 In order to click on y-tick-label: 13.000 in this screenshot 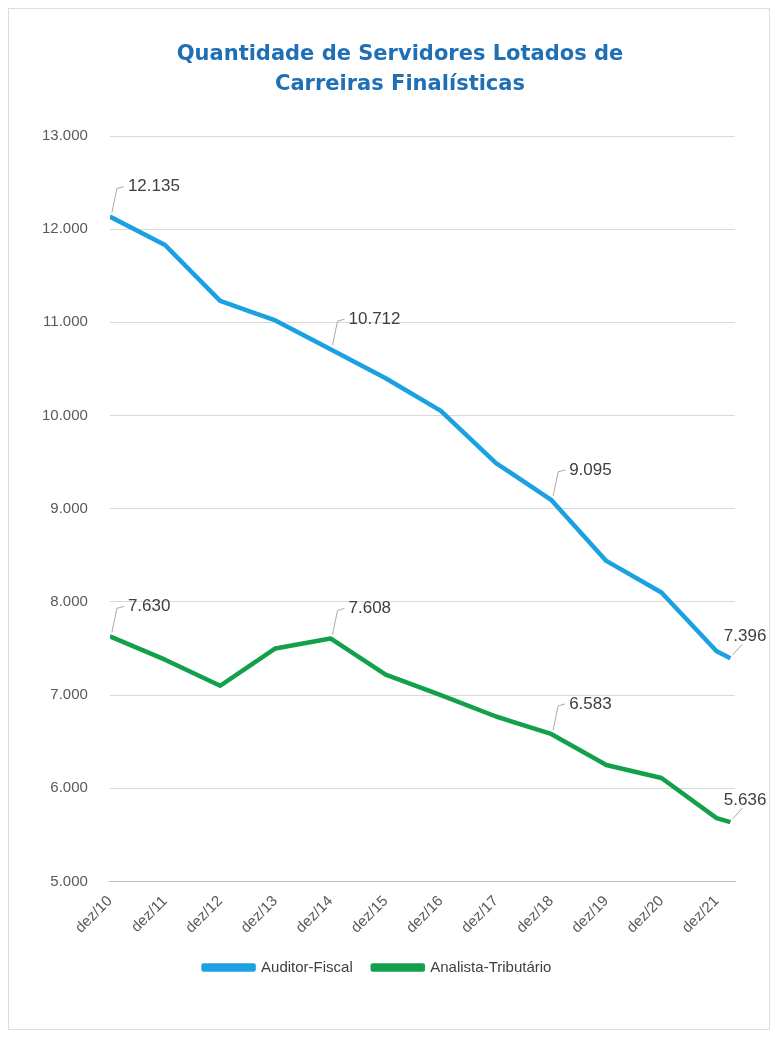, I will do `click(64, 135)`.